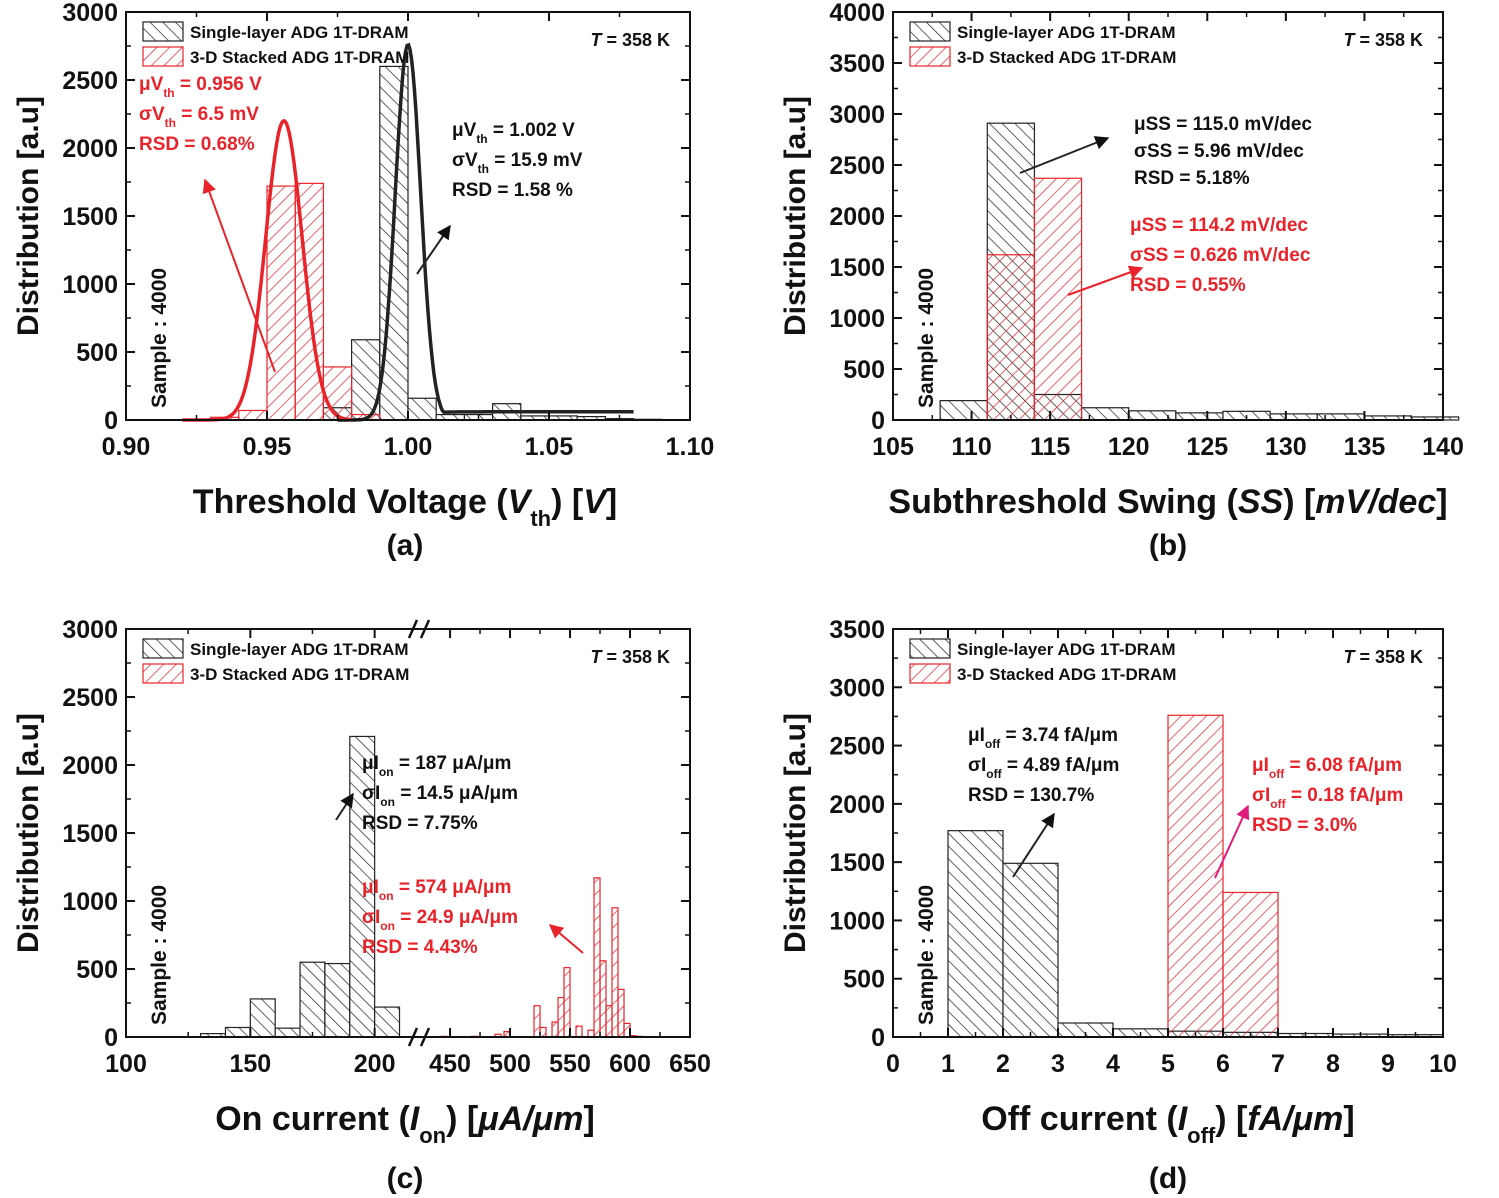 The height and width of the screenshot is (1198, 1499). I want to click on x-tick-label: 3, so click(1058, 1064).